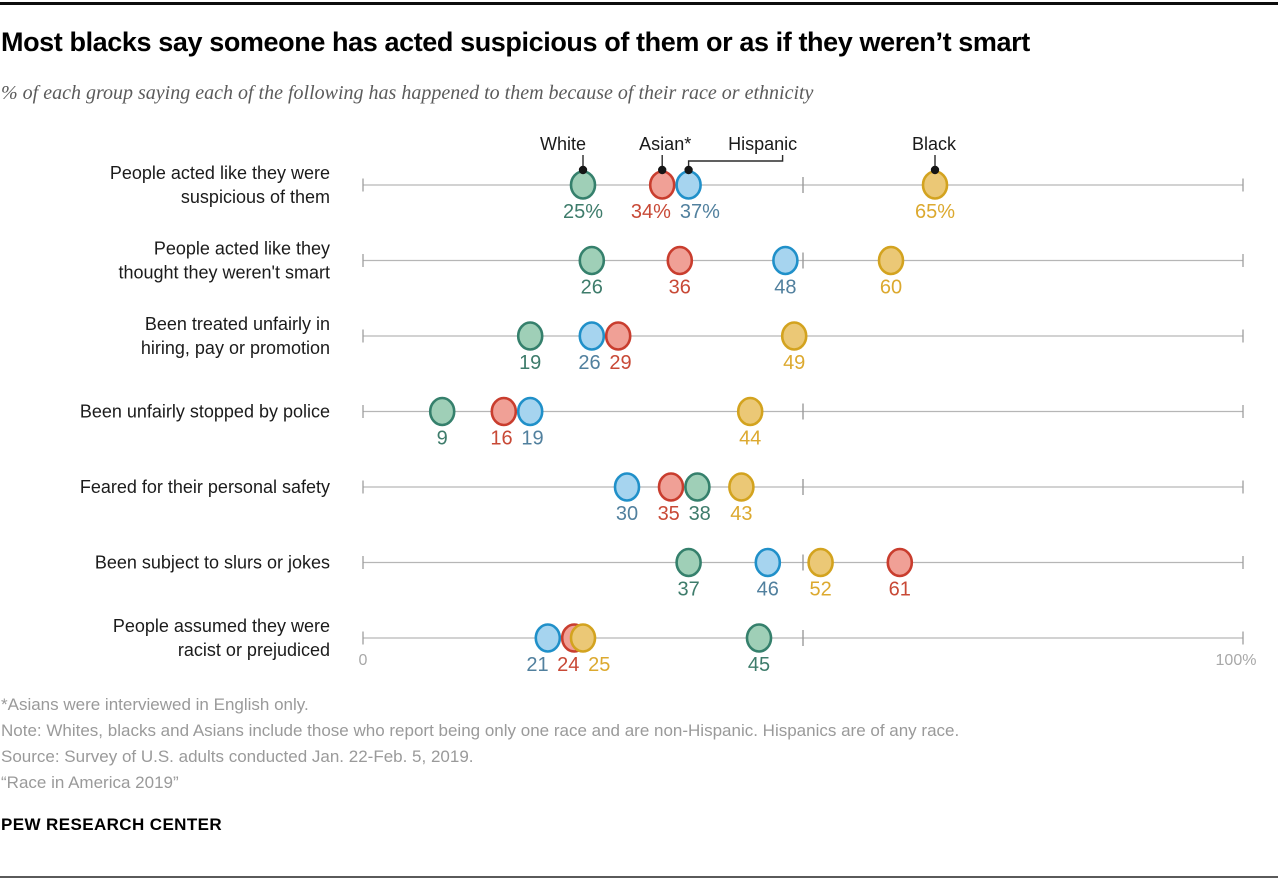  Describe the element at coordinates (688, 170) in the screenshot. I see `legend-pointer-dot-hispanic` at that location.